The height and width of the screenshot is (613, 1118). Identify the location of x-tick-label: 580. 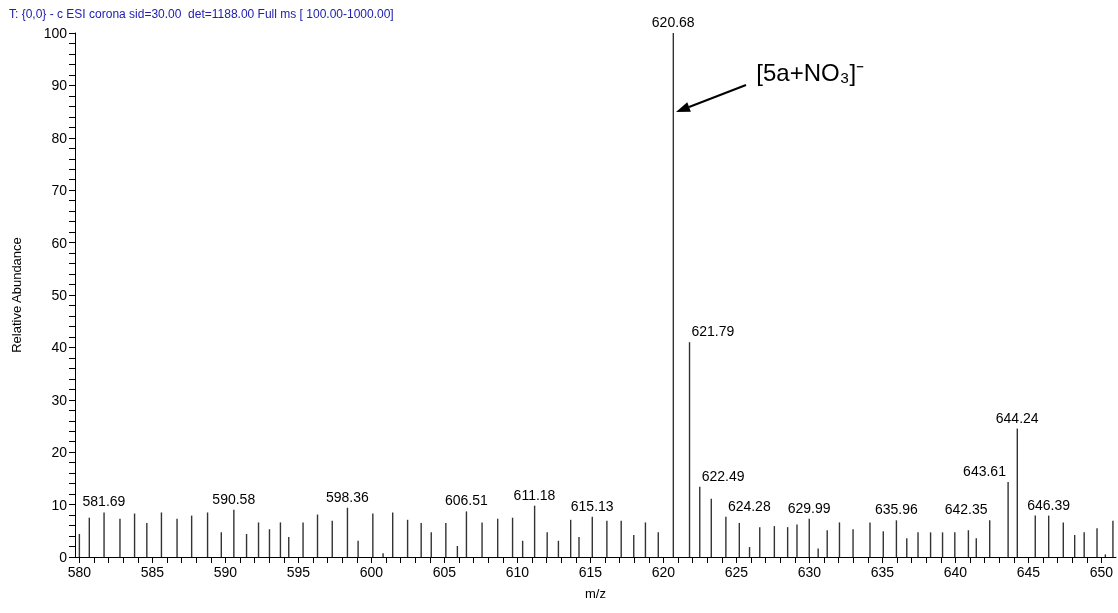
(79, 572).